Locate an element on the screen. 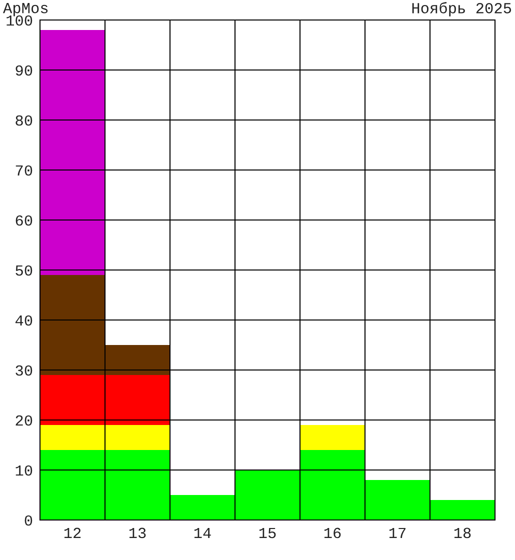  x-tick-label: 13 is located at coordinates (137, 533).